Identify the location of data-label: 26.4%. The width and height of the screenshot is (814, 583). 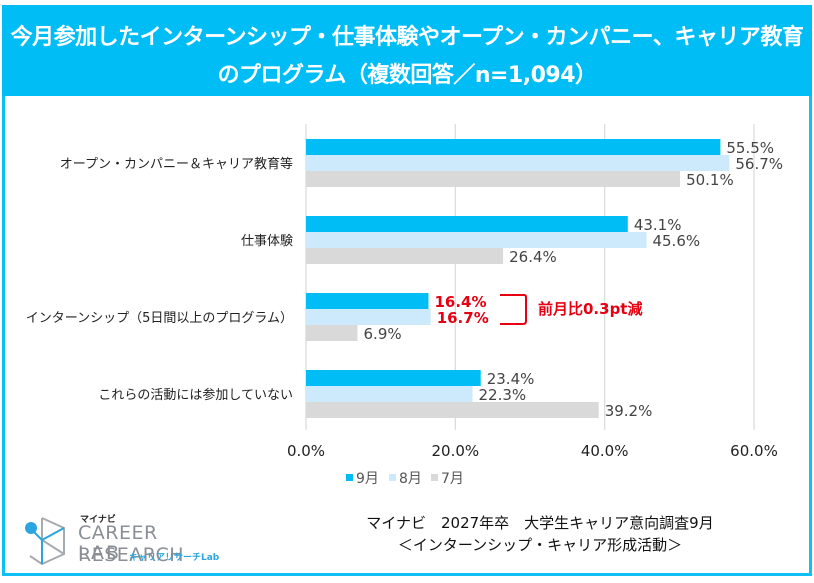
(533, 257).